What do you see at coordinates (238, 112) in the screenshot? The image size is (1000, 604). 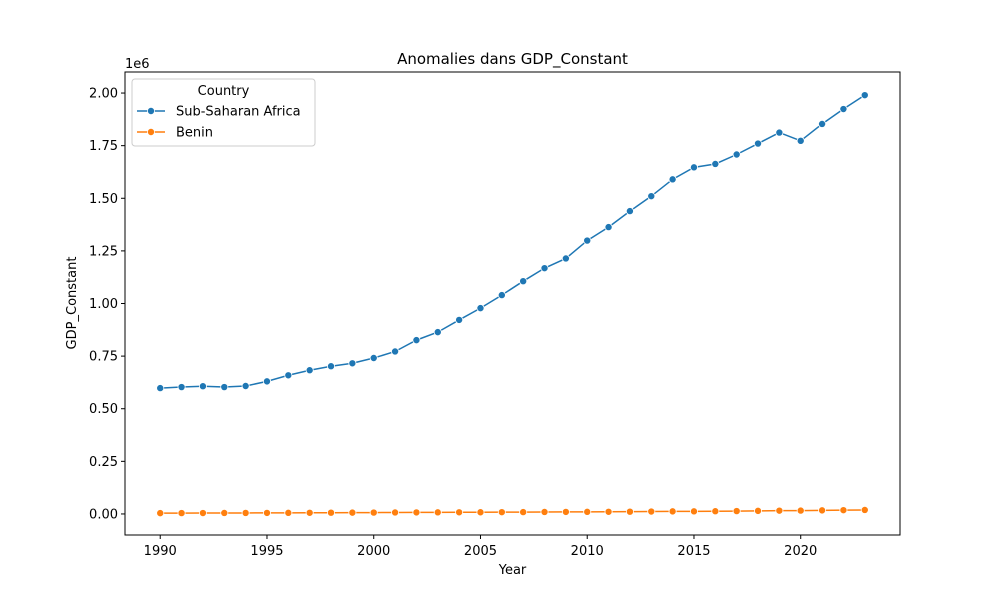 I see `legend-label: Sub-Saharan Africa` at bounding box center [238, 112].